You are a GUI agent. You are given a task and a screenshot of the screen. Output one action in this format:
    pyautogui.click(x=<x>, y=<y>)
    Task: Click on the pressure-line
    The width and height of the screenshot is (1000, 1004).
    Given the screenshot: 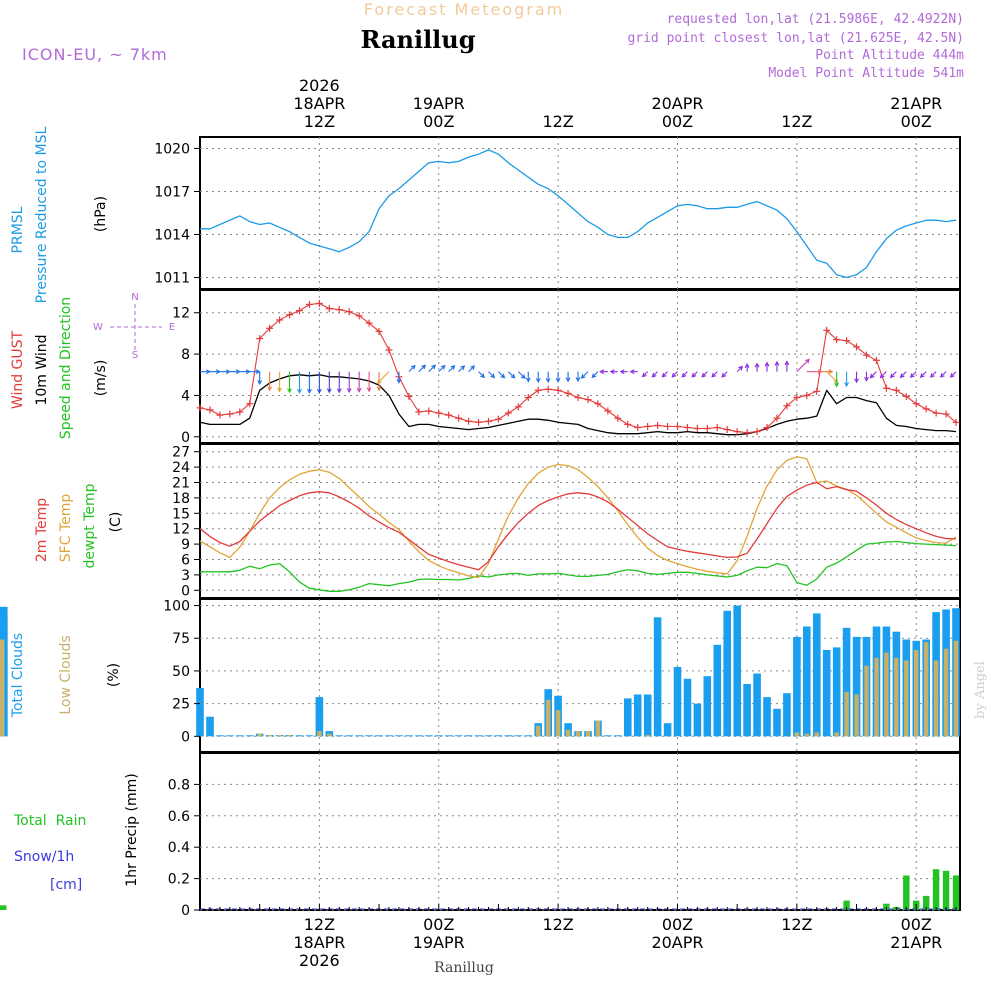 What is the action you would take?
    pyautogui.click(x=578, y=214)
    